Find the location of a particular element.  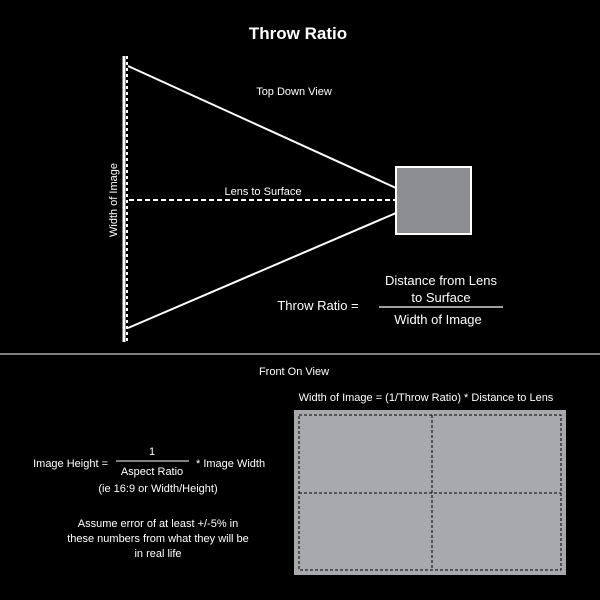

image-height-rhs: * Image Width is located at coordinates (230, 464).